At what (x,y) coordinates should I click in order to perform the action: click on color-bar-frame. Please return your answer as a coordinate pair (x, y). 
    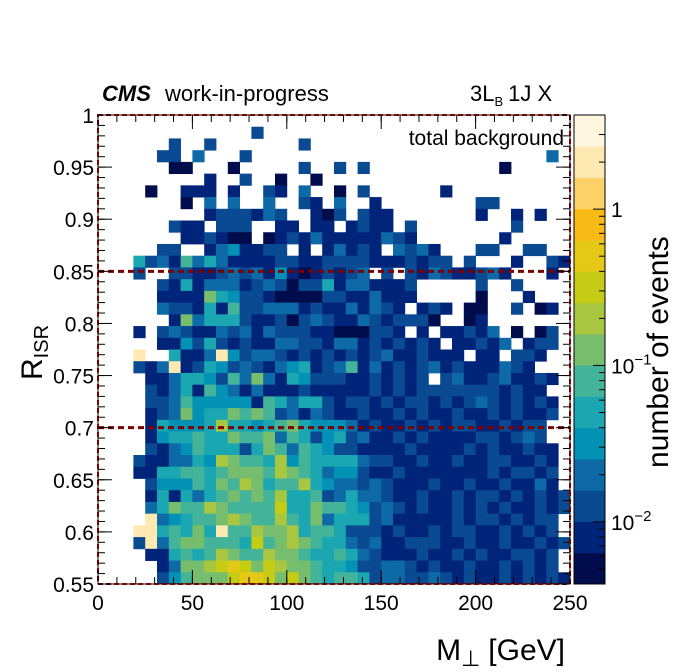
    Looking at the image, I should click on (589, 349).